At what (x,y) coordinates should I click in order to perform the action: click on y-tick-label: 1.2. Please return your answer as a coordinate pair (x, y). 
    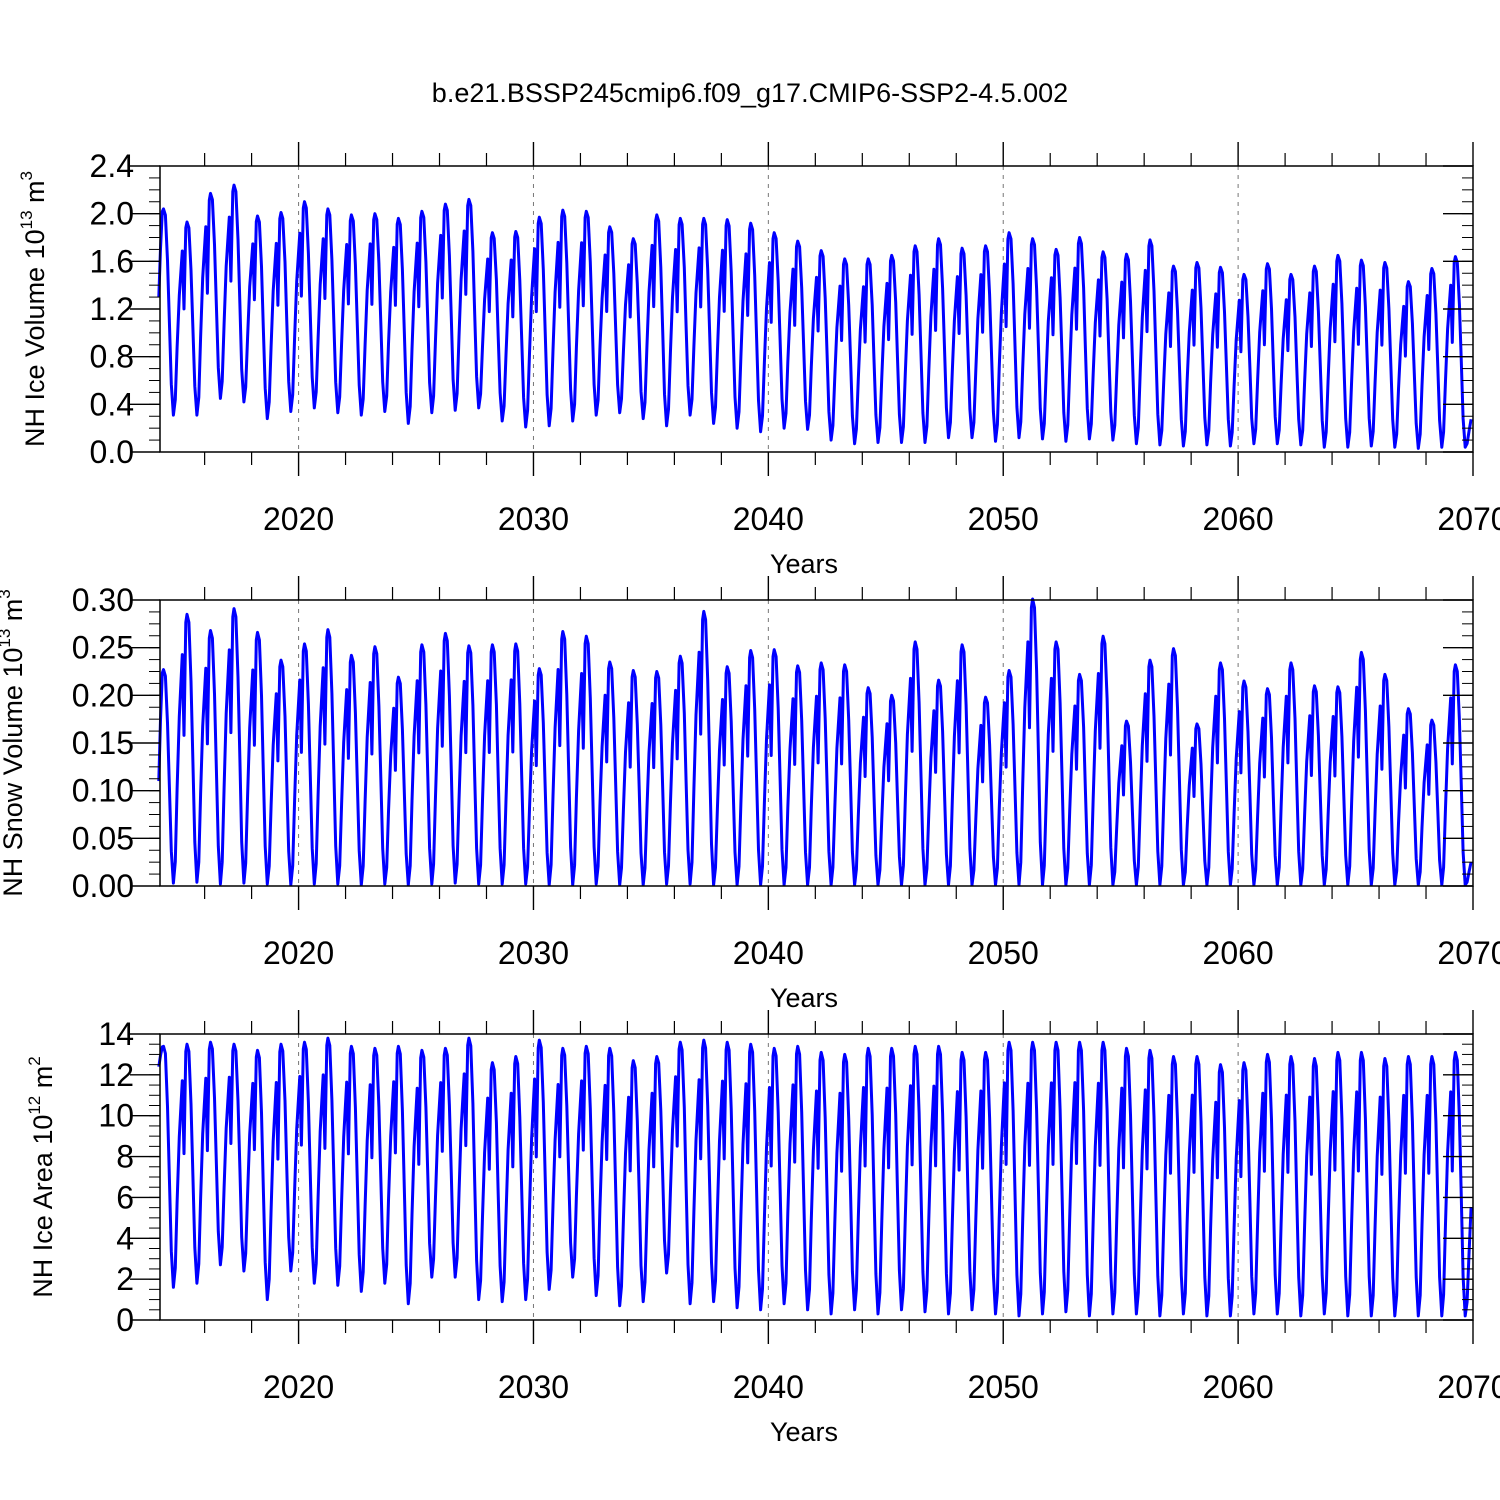
    Looking at the image, I should click on (112, 309).